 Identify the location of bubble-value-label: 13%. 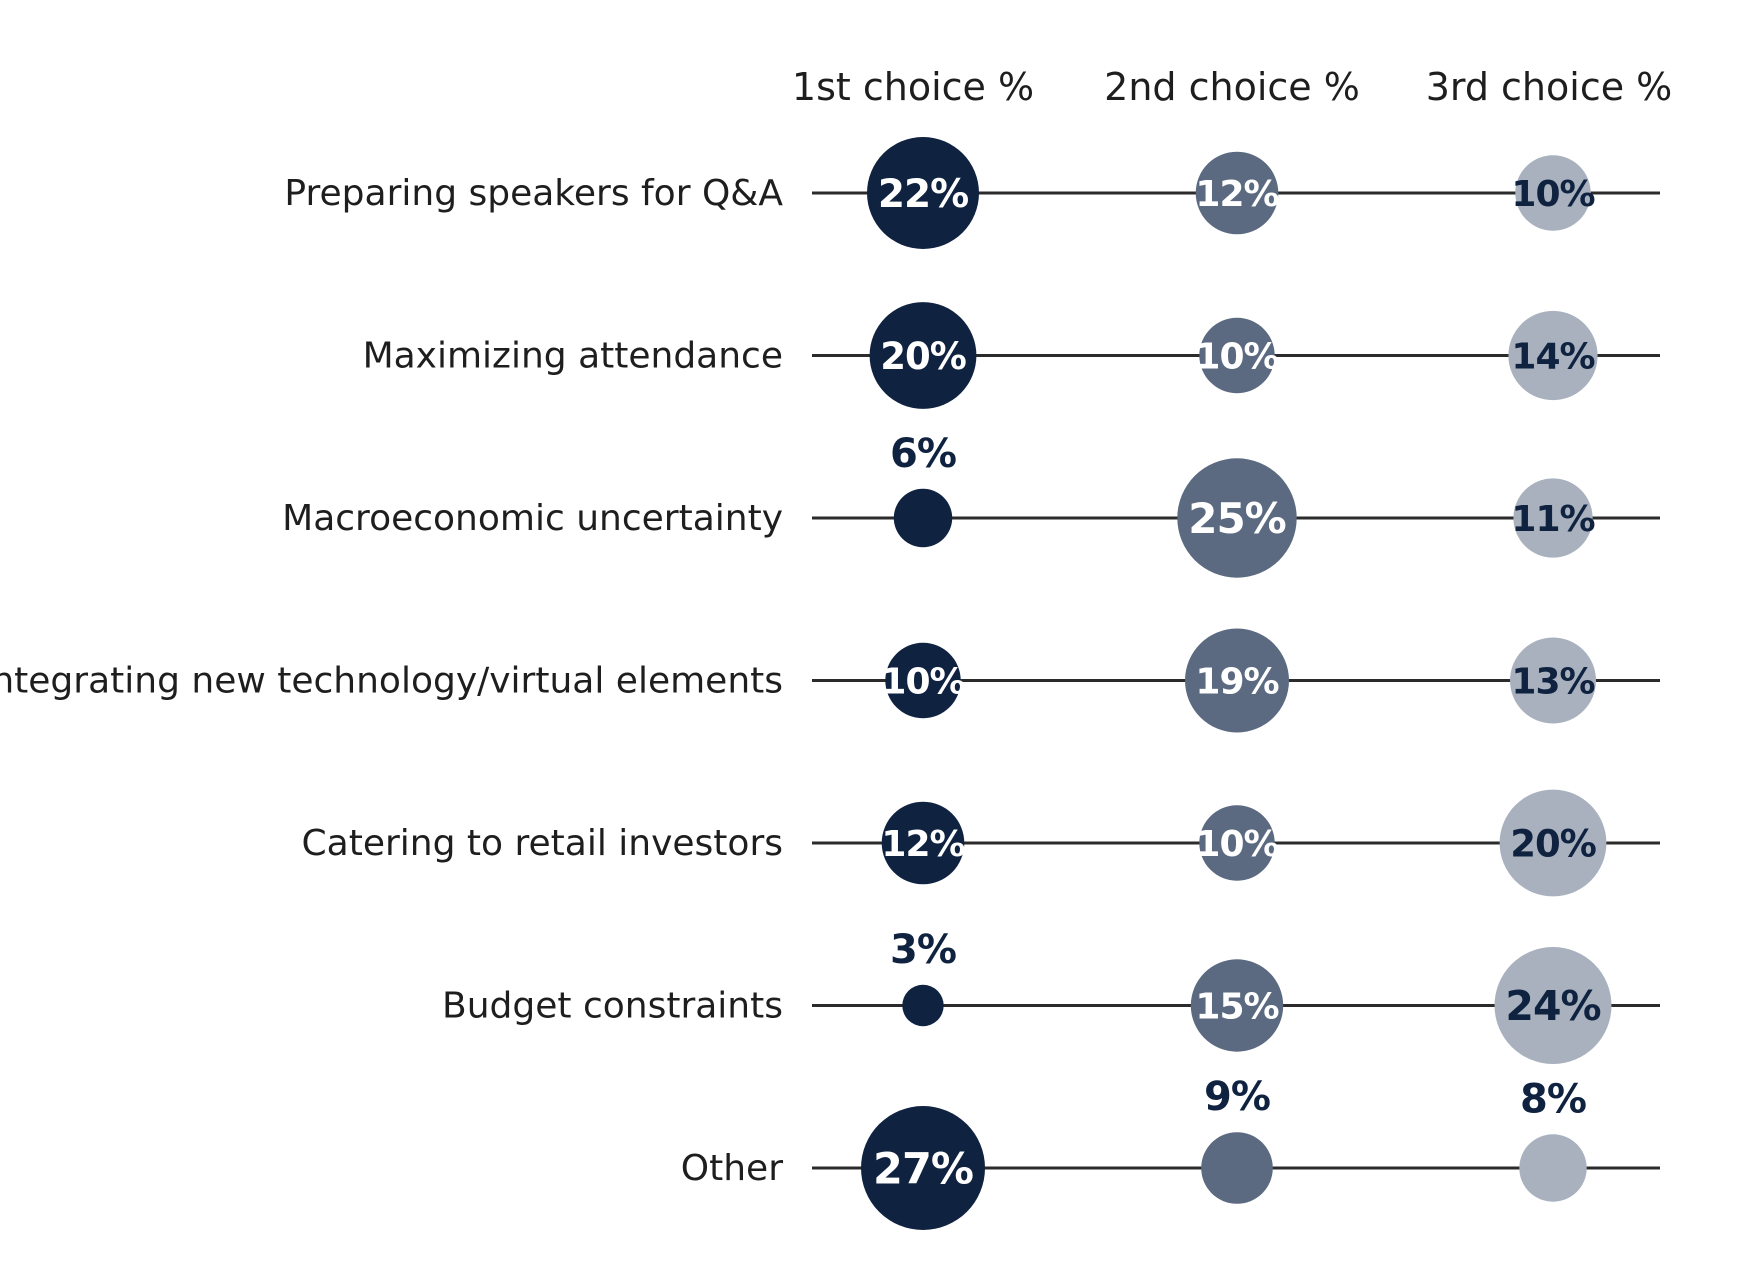
(1552, 682).